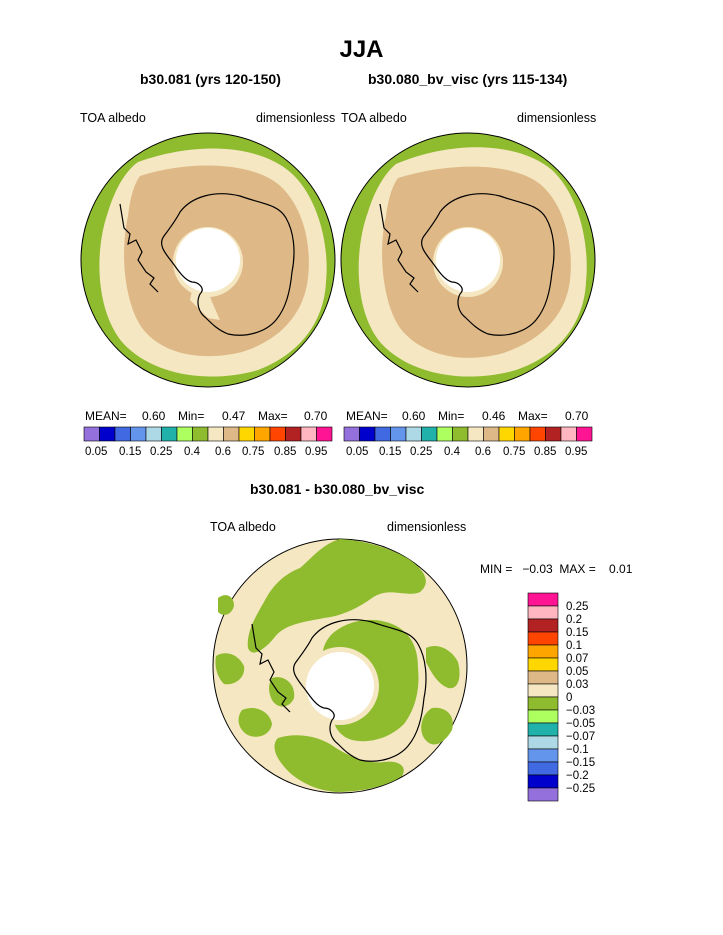 Image resolution: width=723 pixels, height=935 pixels. I want to click on diff-legend-colorbar, so click(543, 697).